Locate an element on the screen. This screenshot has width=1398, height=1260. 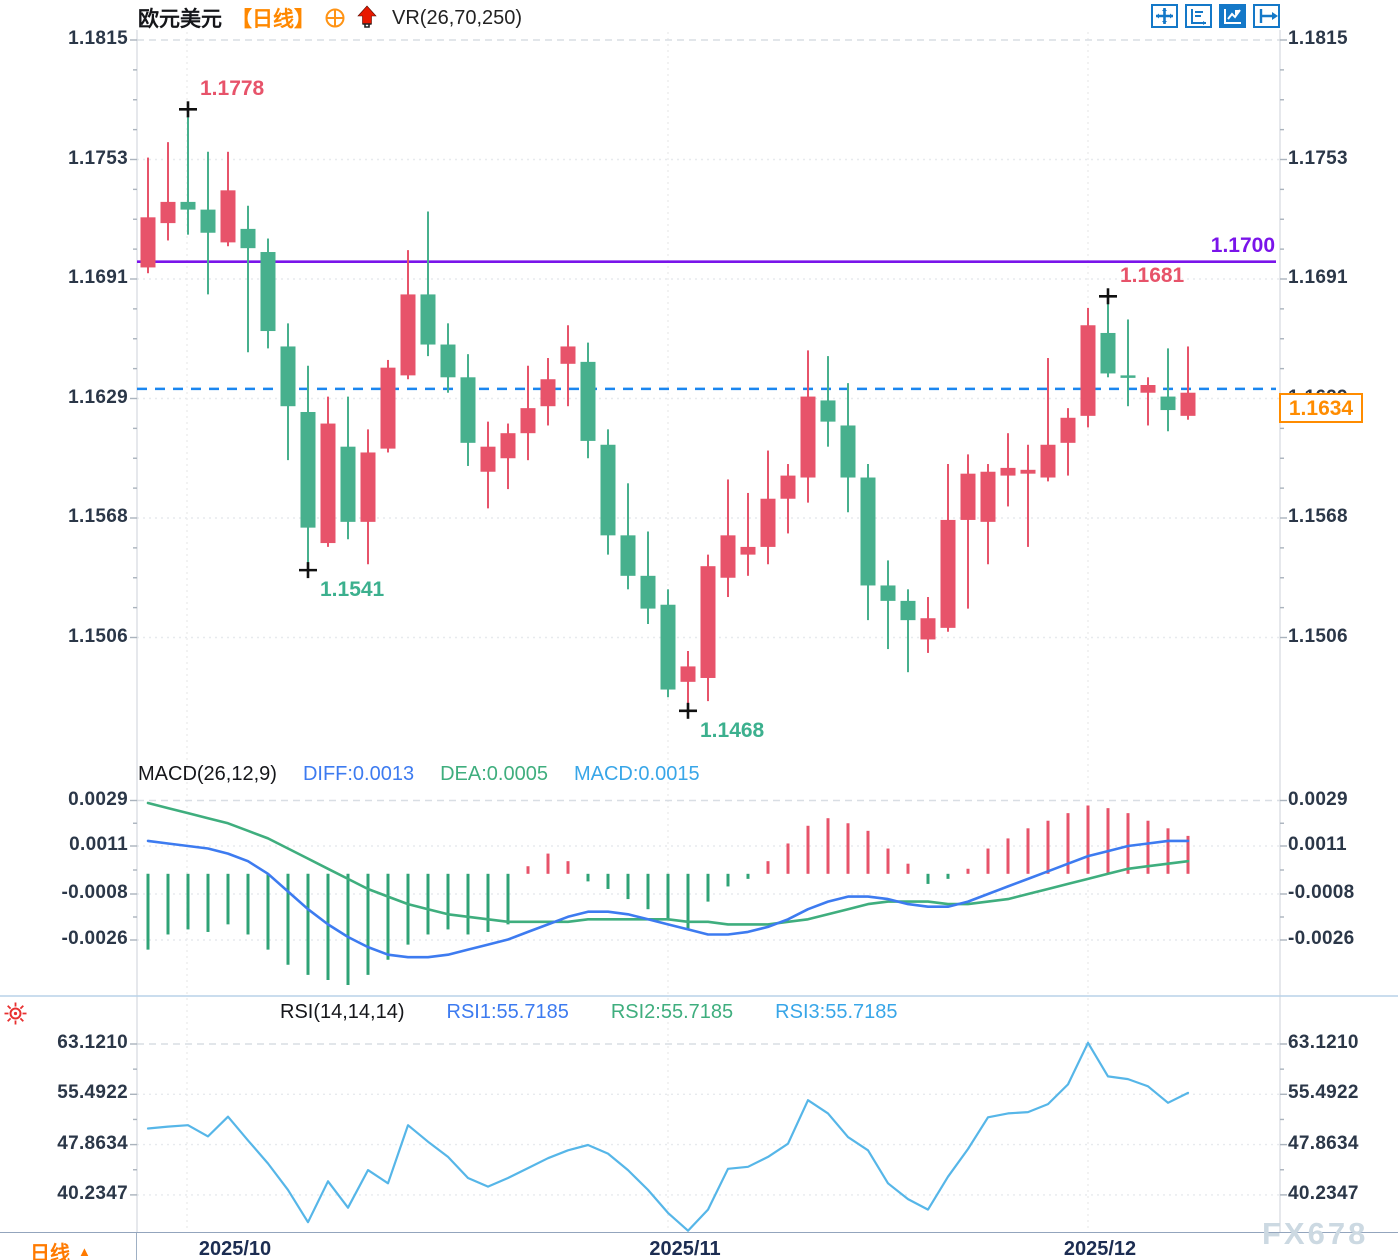
alert-sun-icon is located at coordinates (15, 1013).